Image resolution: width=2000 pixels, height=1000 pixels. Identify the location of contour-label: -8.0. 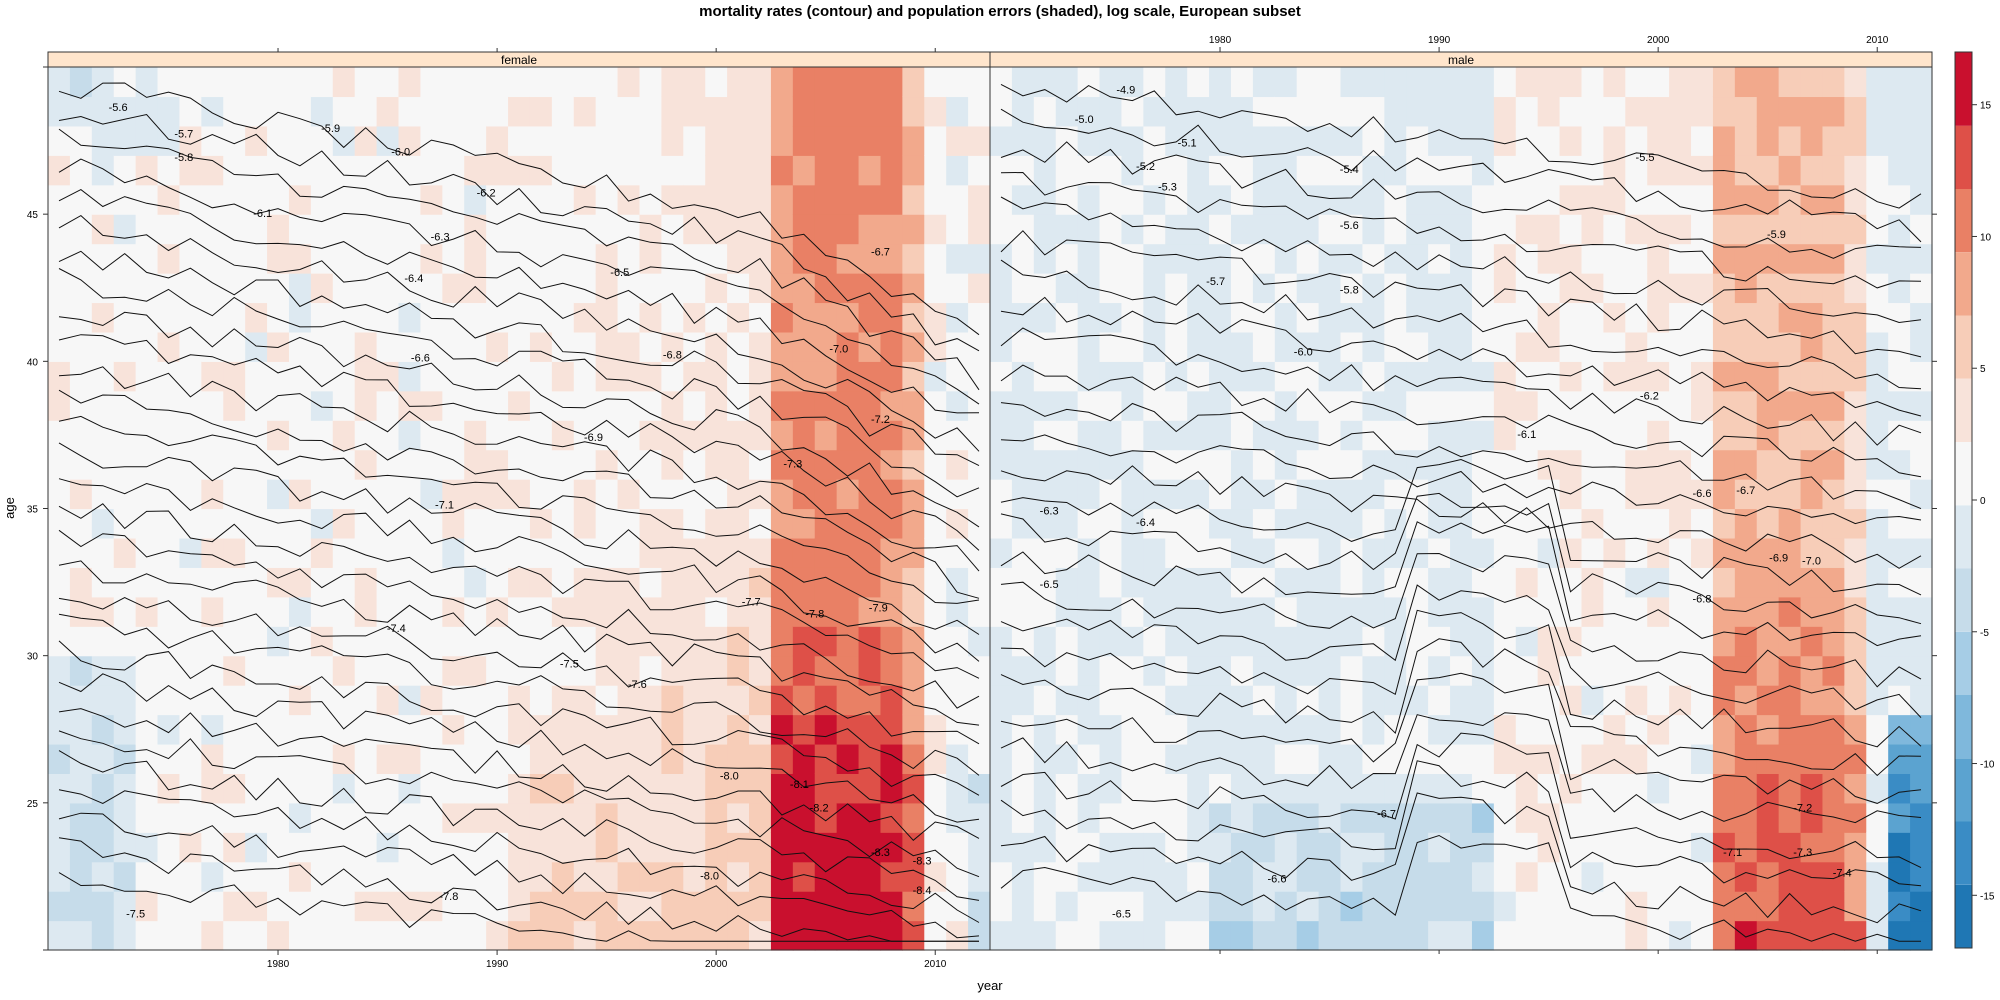
(709, 876).